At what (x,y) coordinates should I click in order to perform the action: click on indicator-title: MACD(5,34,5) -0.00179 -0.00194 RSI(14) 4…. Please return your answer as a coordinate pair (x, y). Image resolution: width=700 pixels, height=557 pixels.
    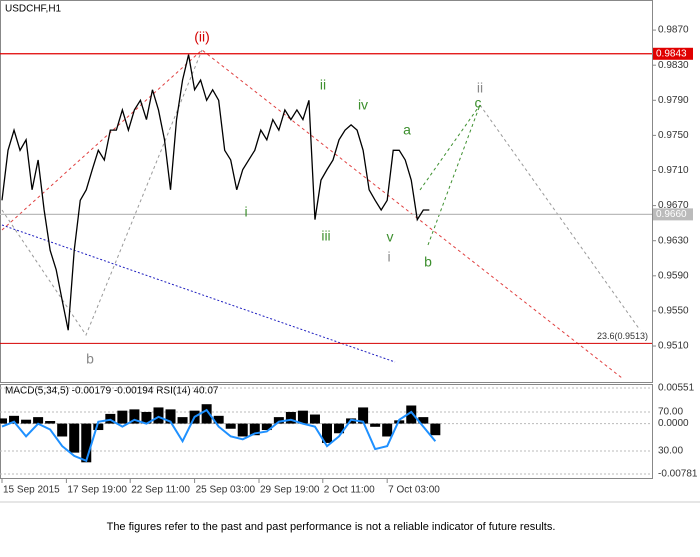
    Looking at the image, I should click on (112, 391).